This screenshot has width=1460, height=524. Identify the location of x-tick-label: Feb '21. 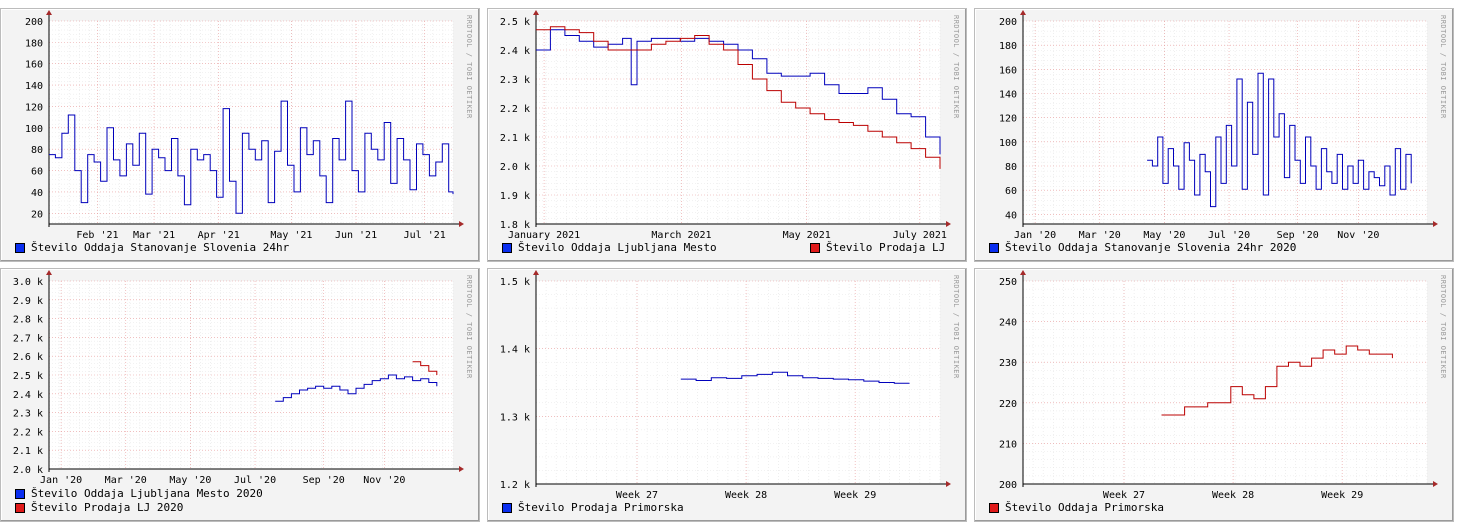
(97, 235).